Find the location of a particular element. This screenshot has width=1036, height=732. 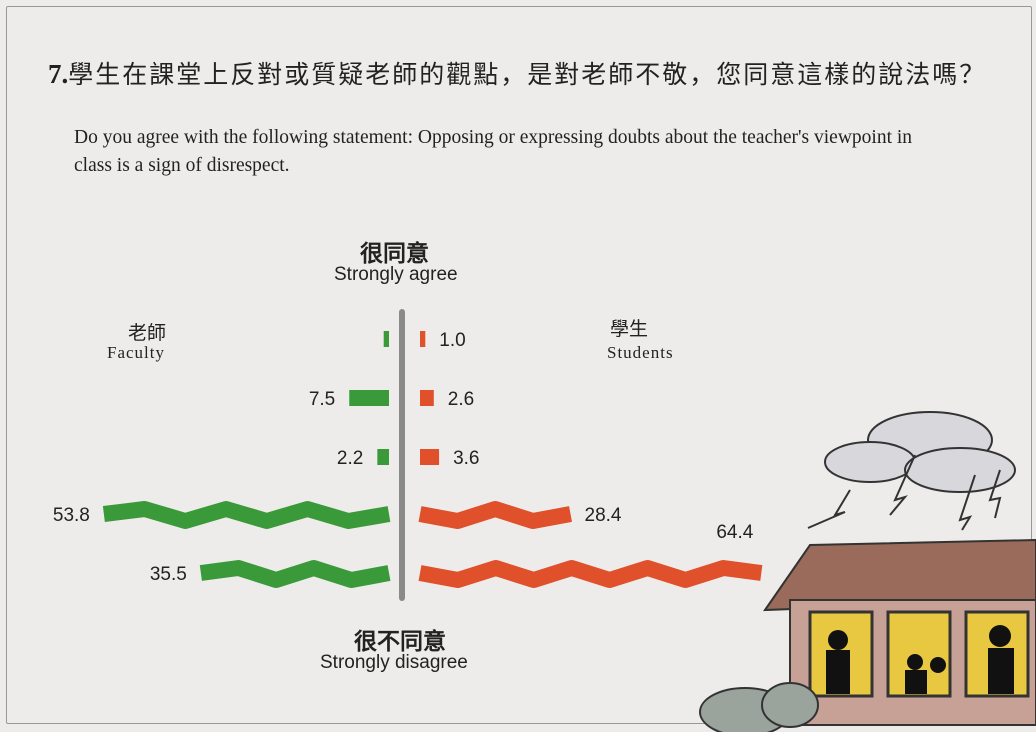

students-label-3: 28.4 is located at coordinates (603, 515).